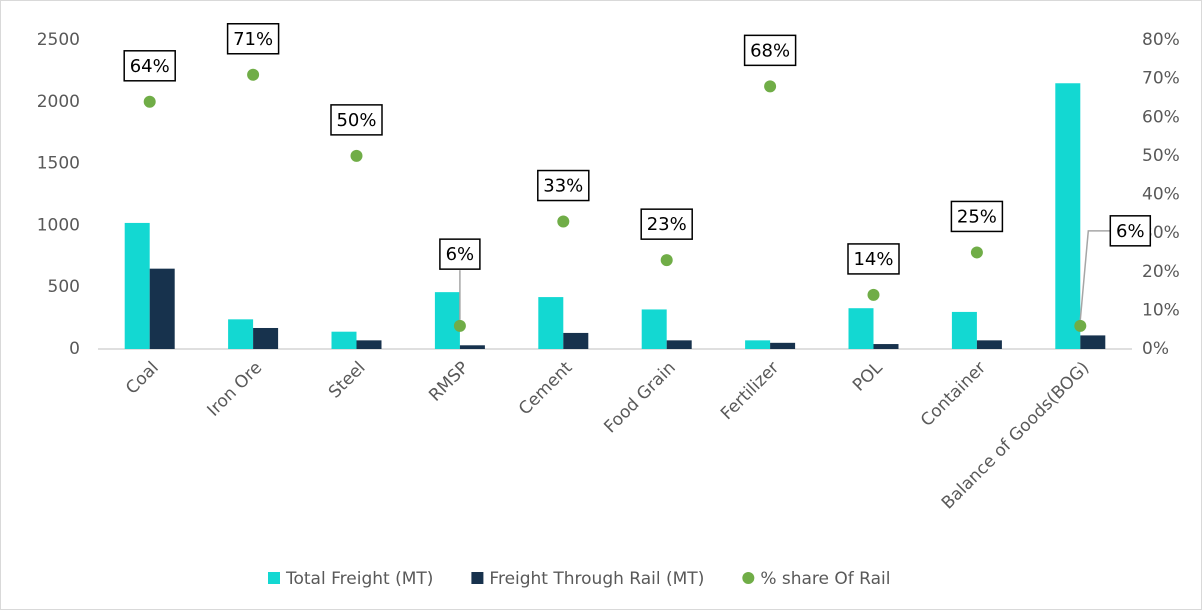 The height and width of the screenshot is (610, 1202). What do you see at coordinates (58, 40) in the screenshot?
I see `y-tick-label: 2500` at bounding box center [58, 40].